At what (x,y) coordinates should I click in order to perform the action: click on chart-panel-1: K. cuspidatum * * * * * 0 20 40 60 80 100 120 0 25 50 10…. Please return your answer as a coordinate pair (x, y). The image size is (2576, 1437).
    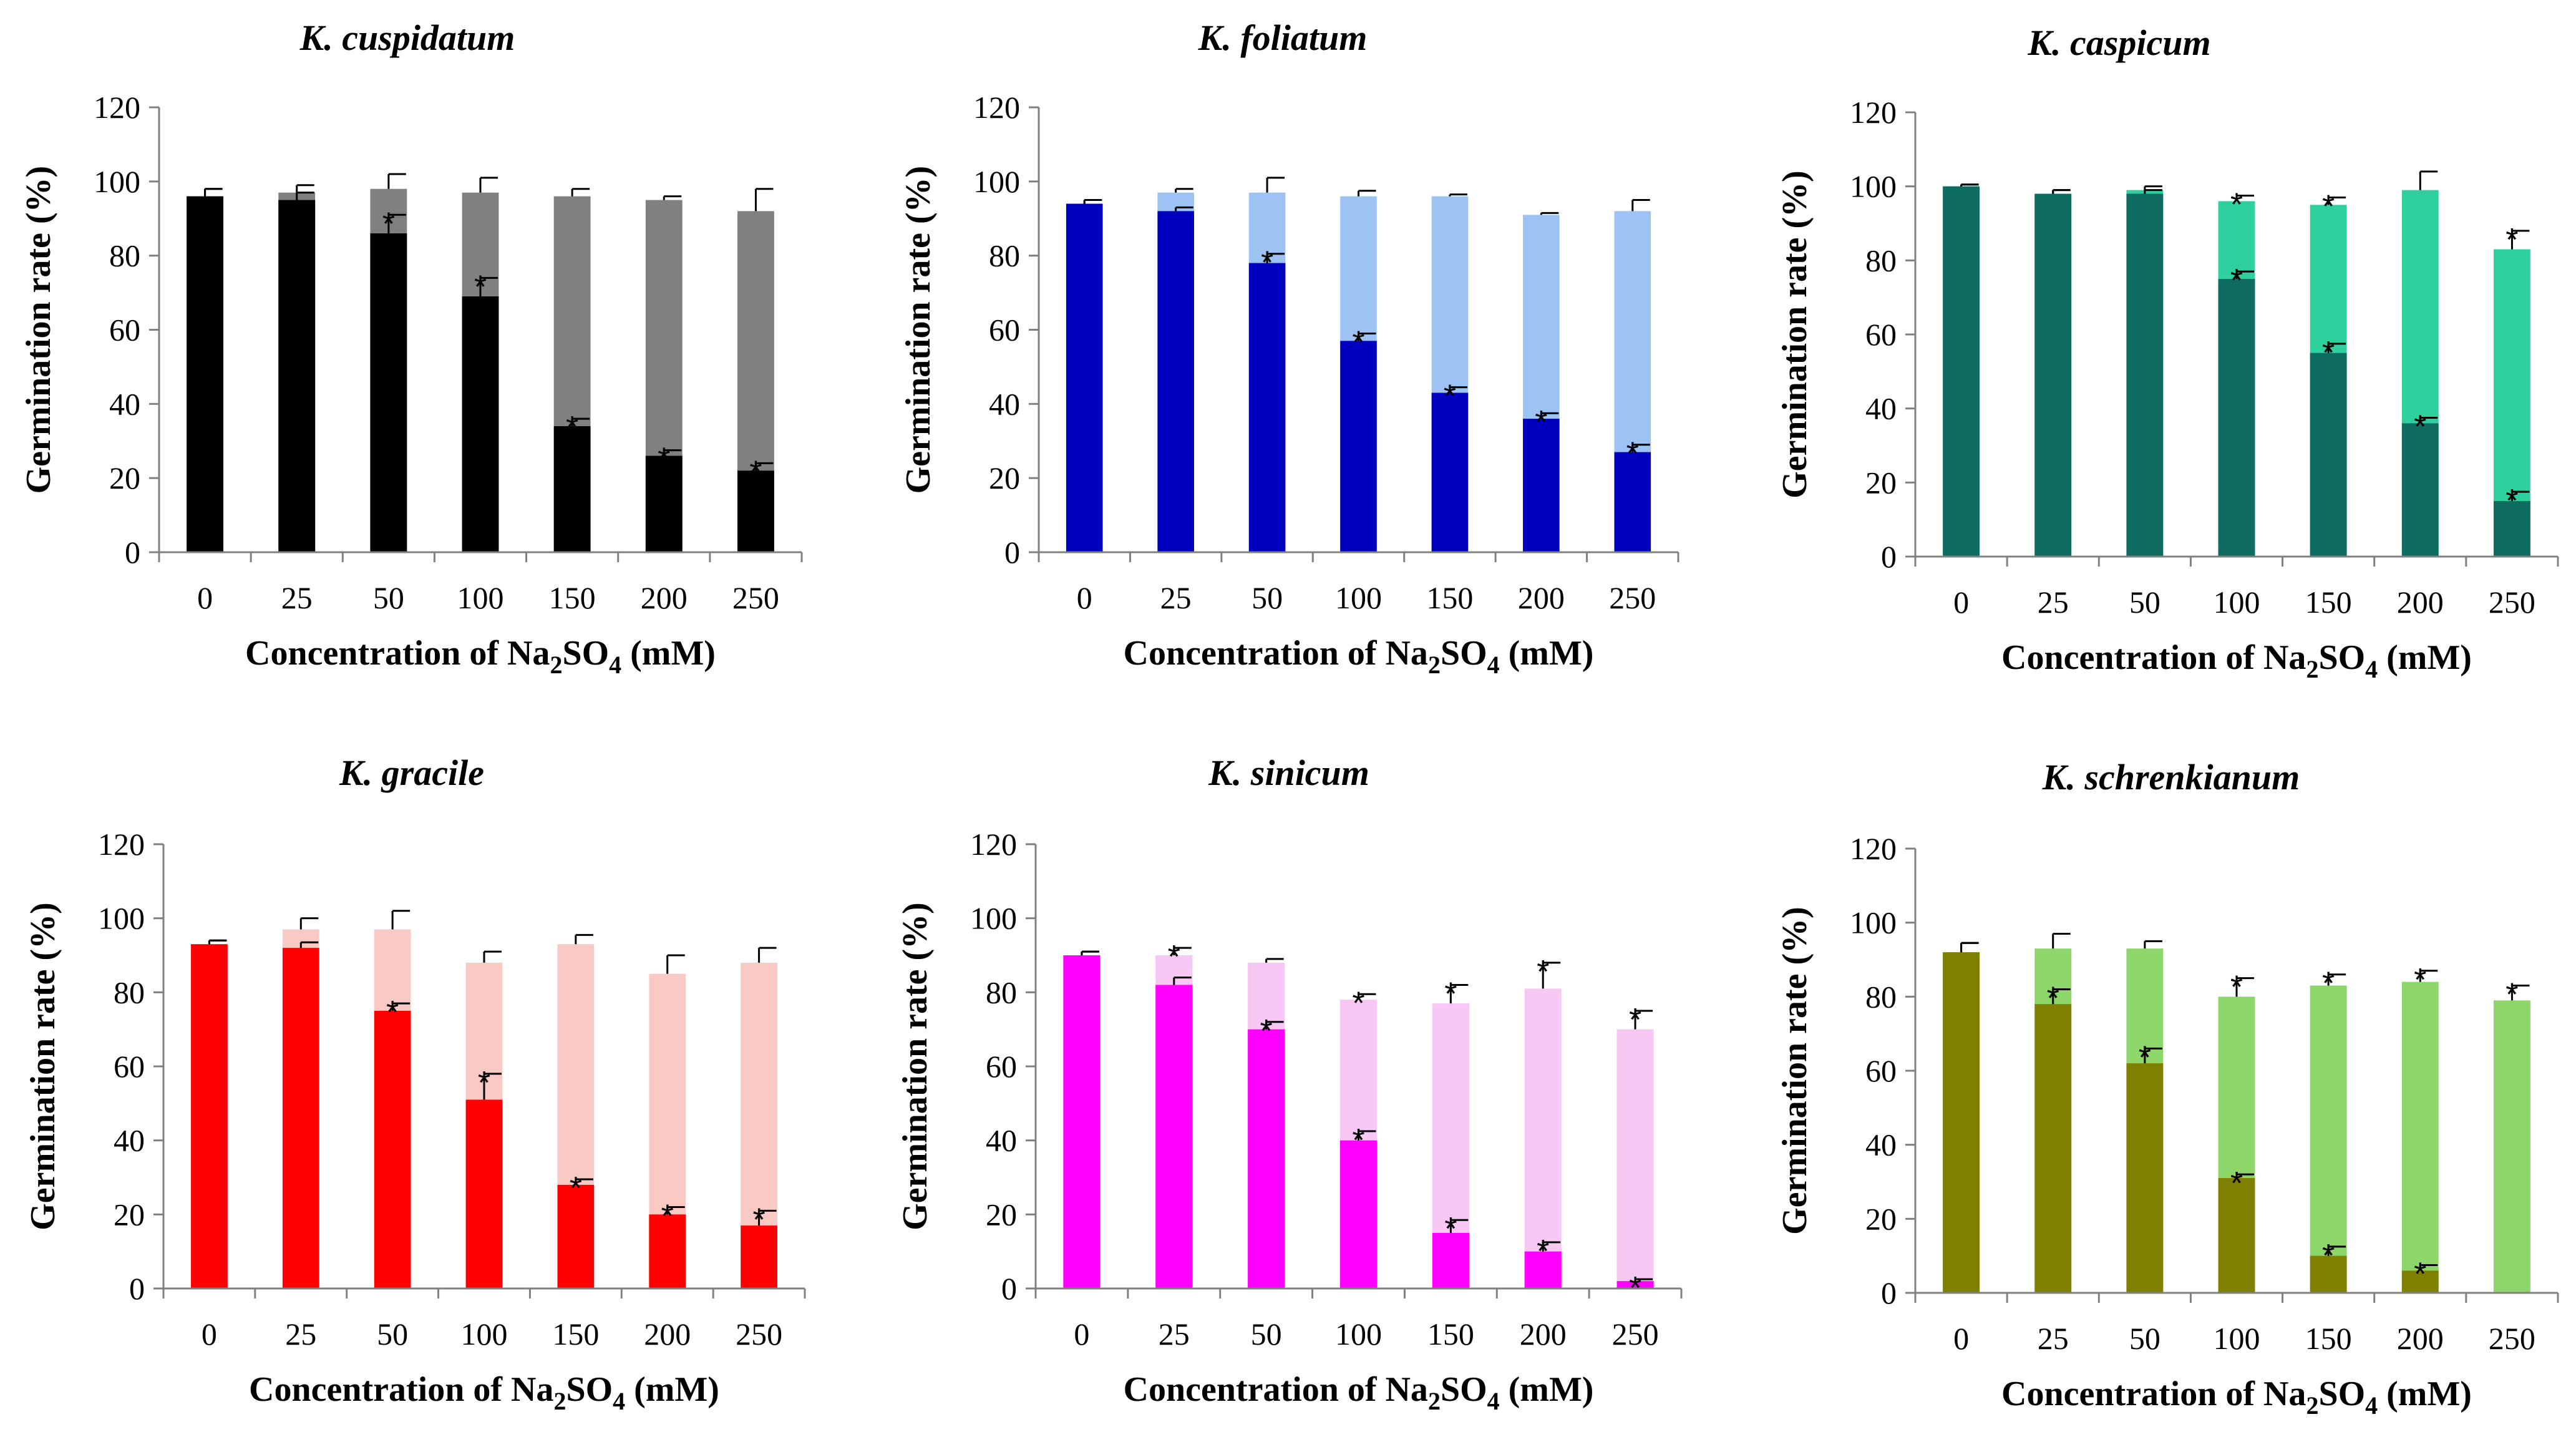
    Looking at the image, I should click on (411, 348).